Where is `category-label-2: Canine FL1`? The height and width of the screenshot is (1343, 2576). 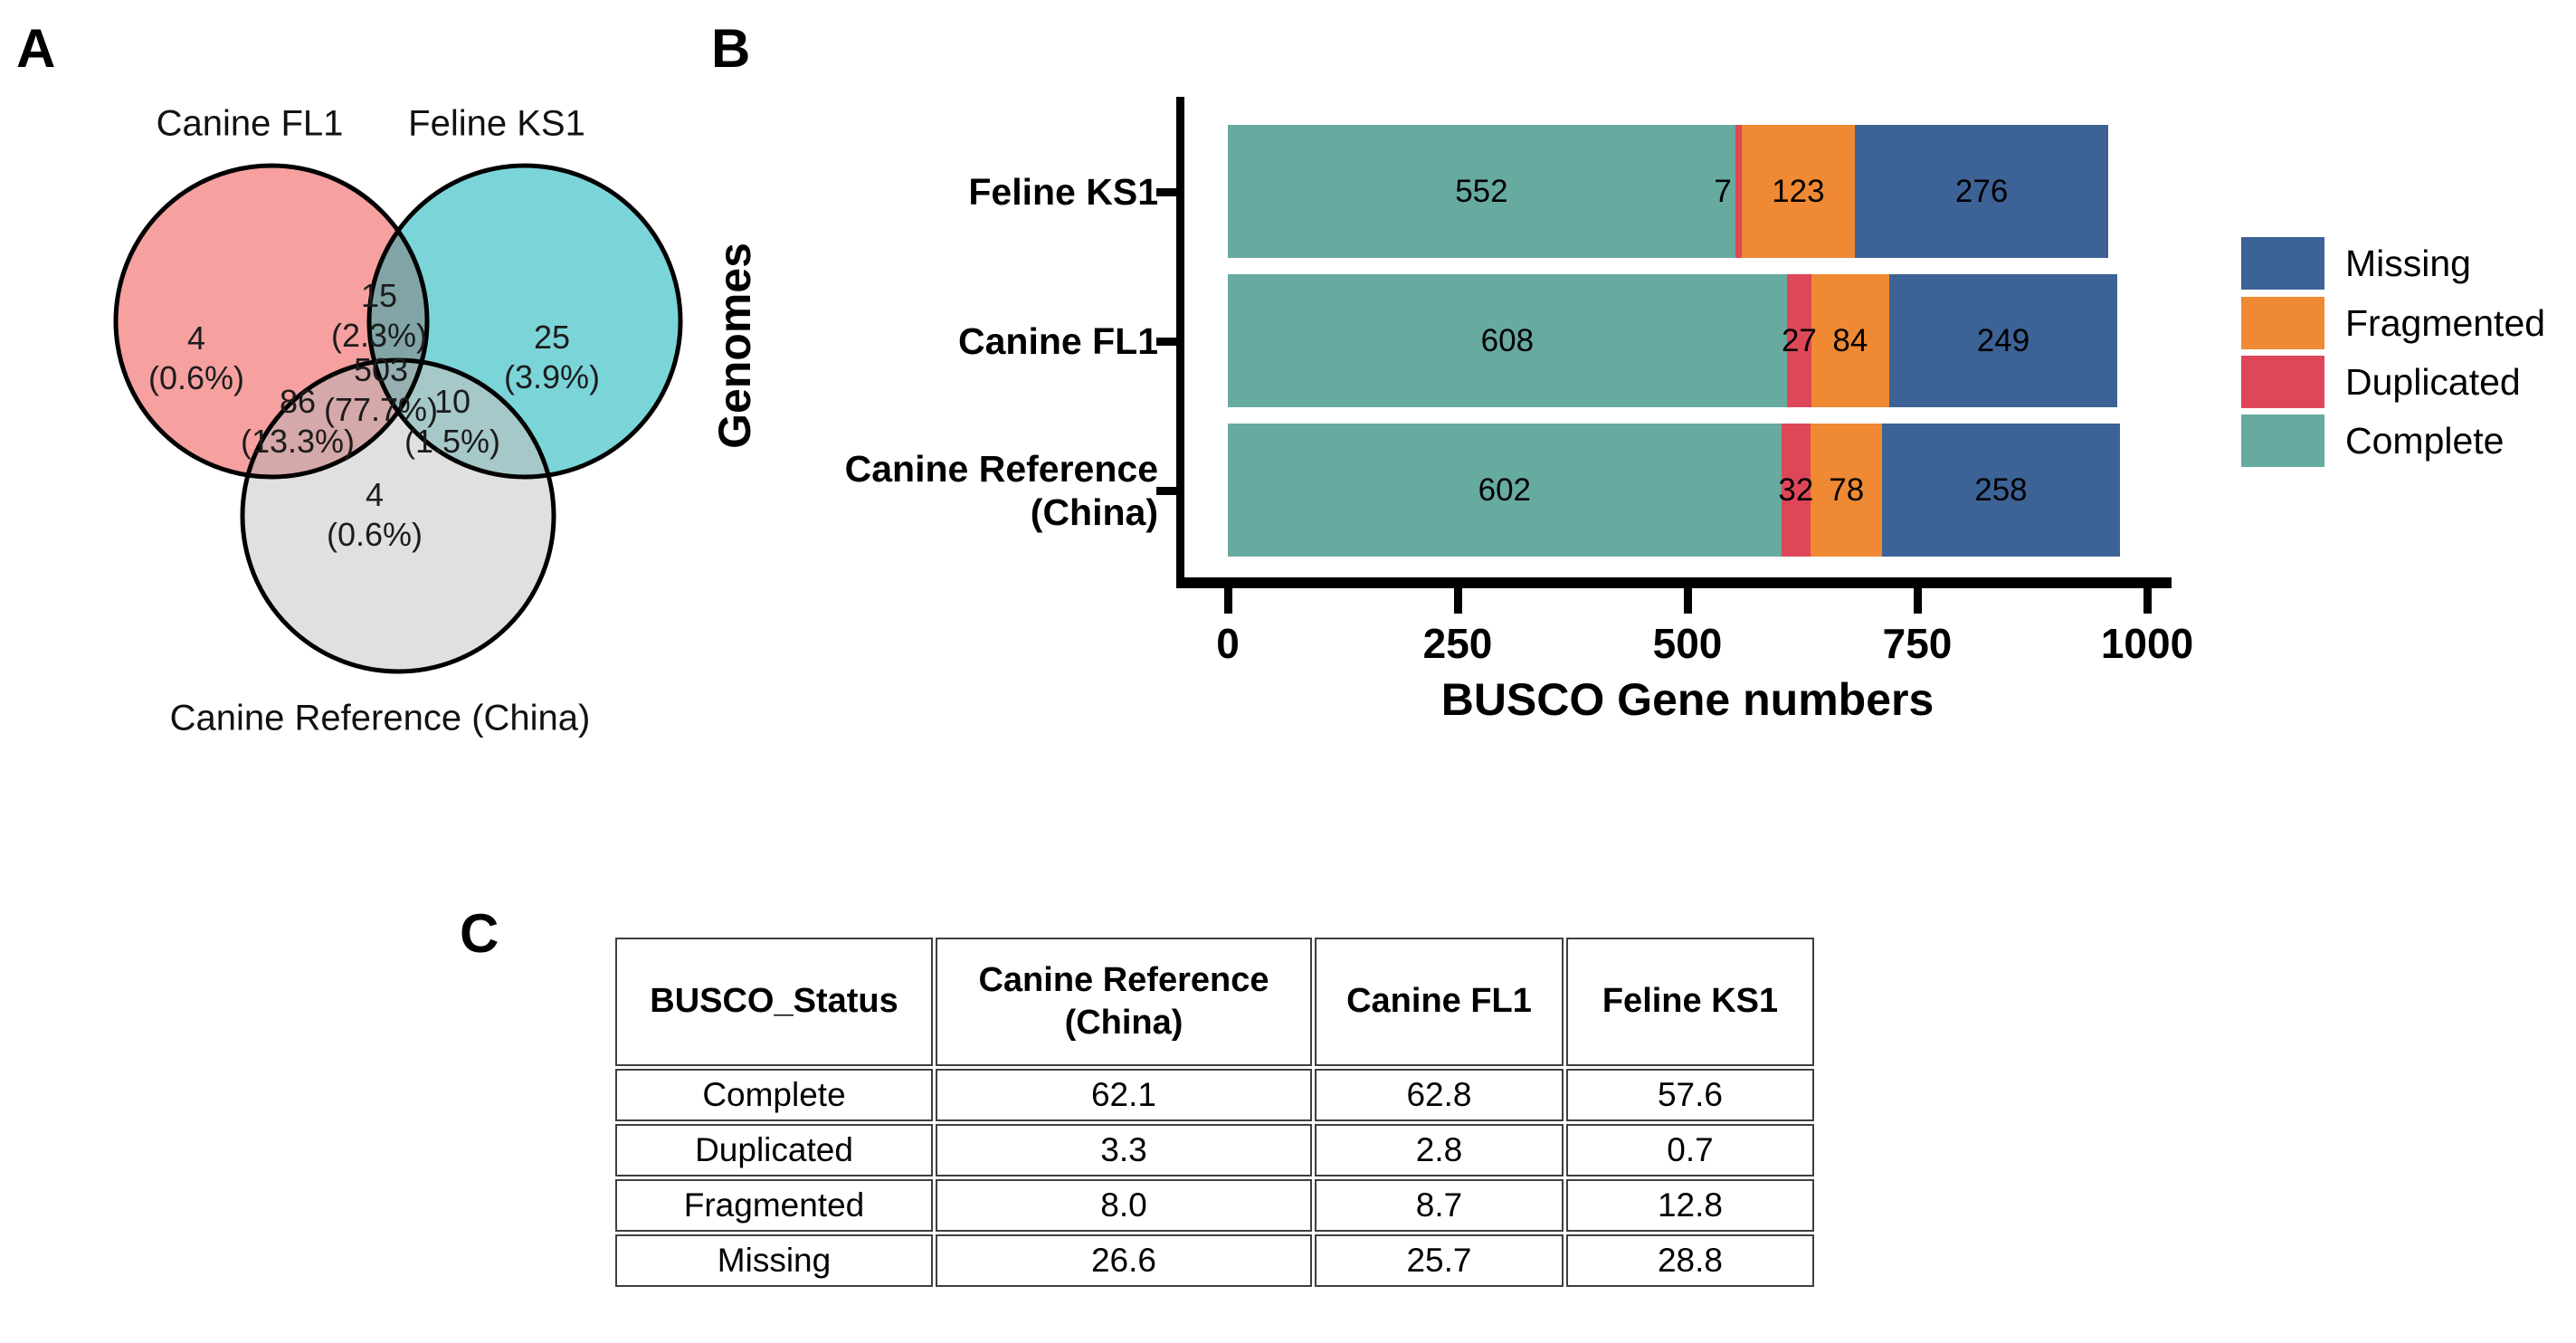 category-label-2: Canine FL1 is located at coordinates (1058, 340).